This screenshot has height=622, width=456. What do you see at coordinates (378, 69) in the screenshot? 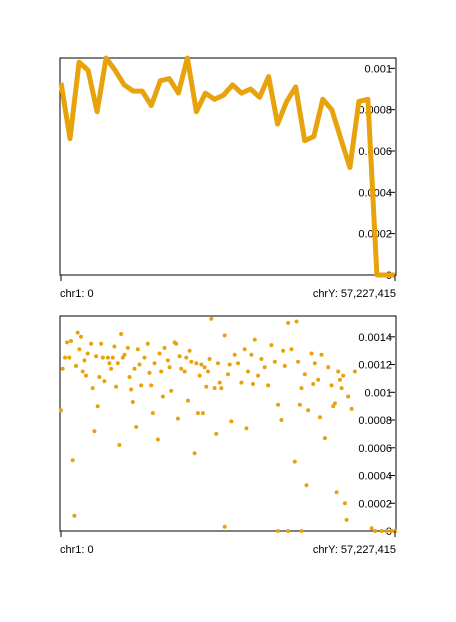
I see `line-chart-y-tick-label: 0.001` at bounding box center [378, 69].